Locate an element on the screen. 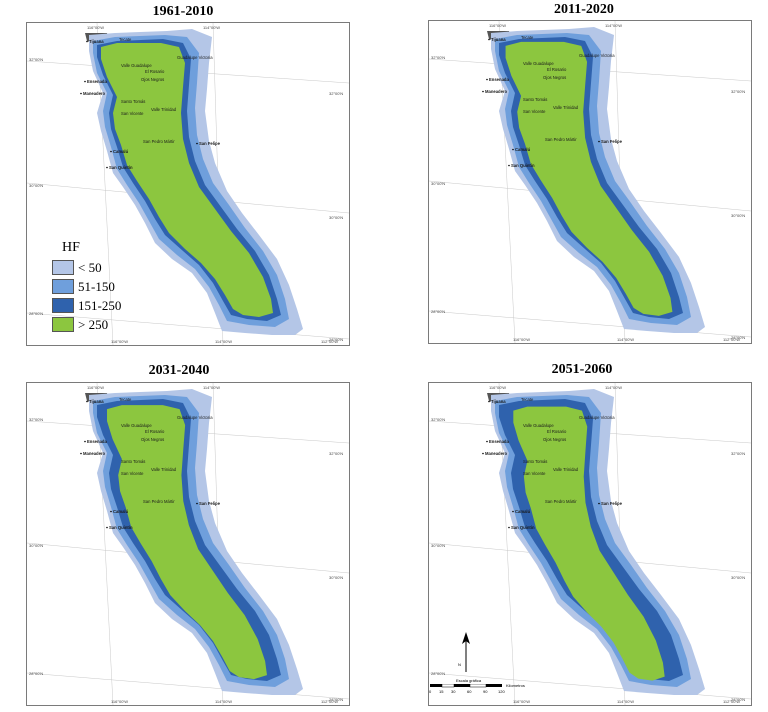  place-label-tijuana: Tijuana is located at coordinates (96, 41).